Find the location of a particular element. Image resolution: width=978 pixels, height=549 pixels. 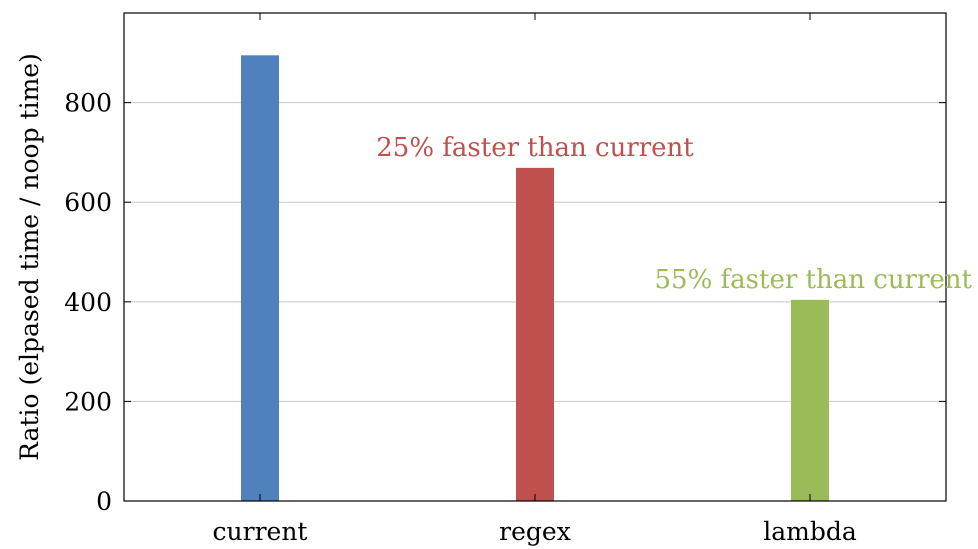

x-tick-label-lambda: lambda is located at coordinates (810, 531).